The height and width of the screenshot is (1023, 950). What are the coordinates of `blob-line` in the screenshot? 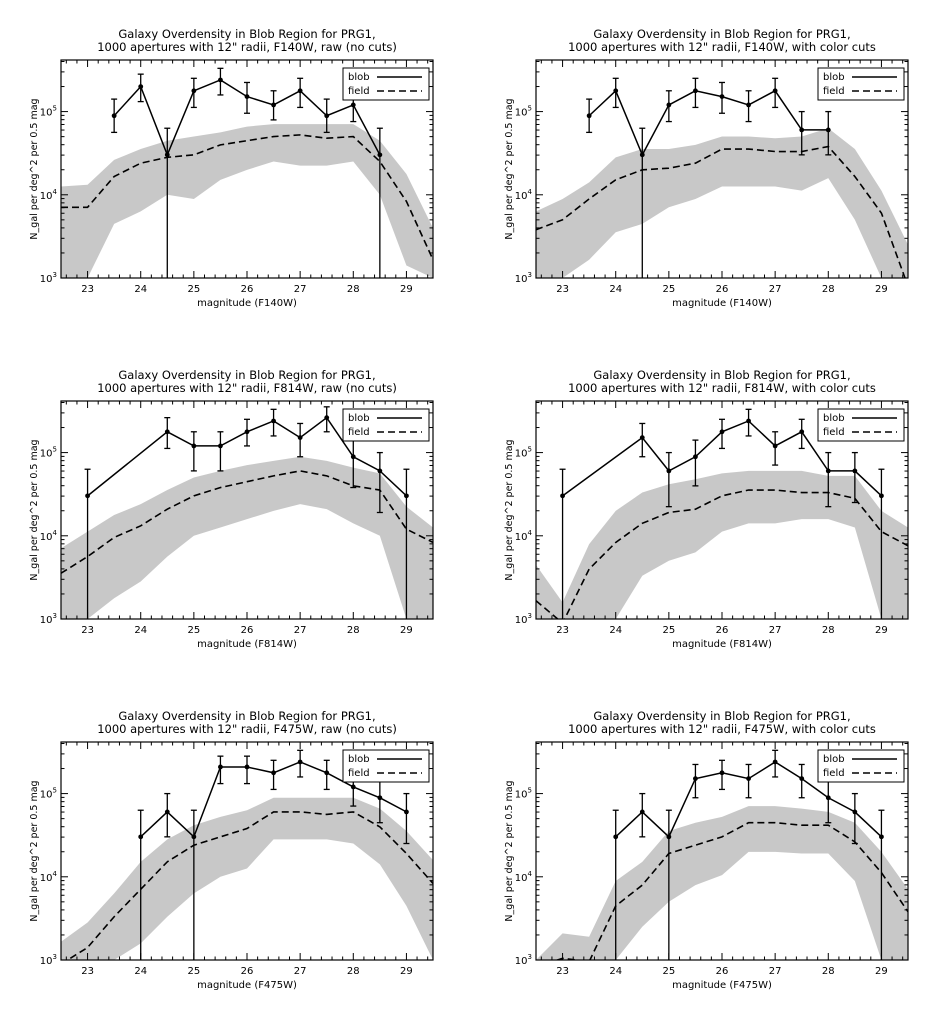 It's located at (708, 123).